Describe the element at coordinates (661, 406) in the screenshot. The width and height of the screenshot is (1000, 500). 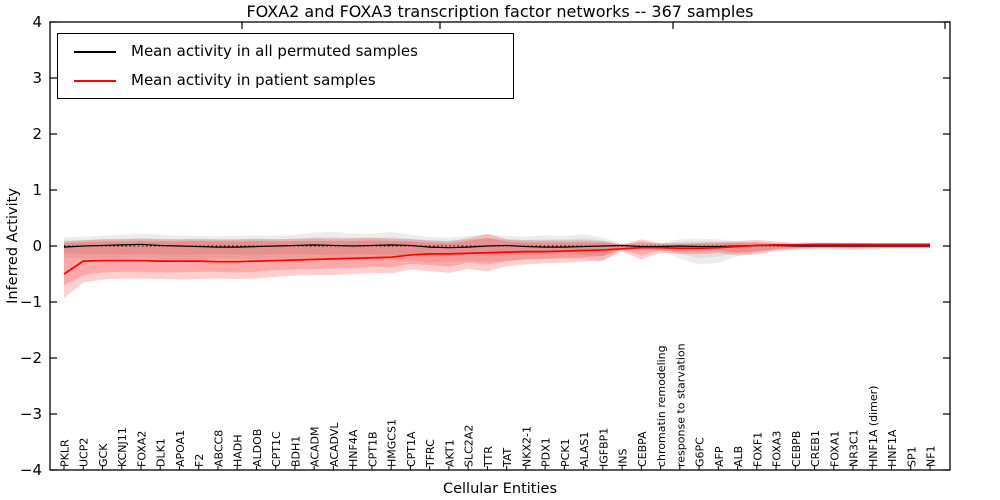
I see `x-tick-label: chromatin remodeling` at that location.